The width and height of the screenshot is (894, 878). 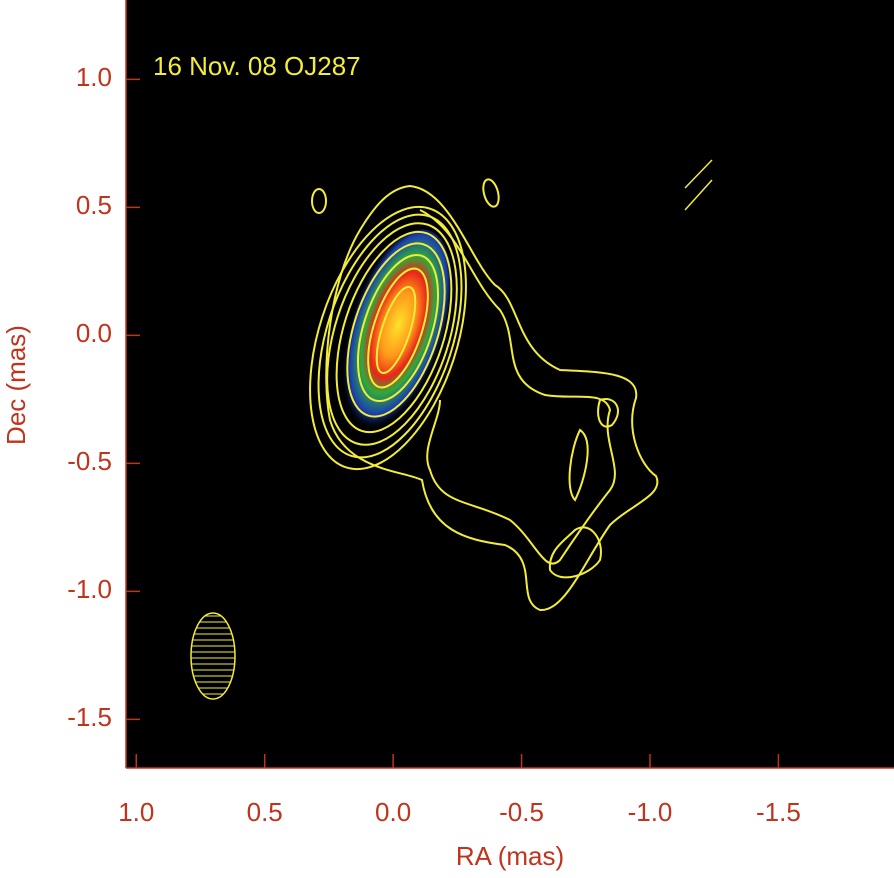 What do you see at coordinates (510, 856) in the screenshot?
I see `x-axis-label: RA (mas)` at bounding box center [510, 856].